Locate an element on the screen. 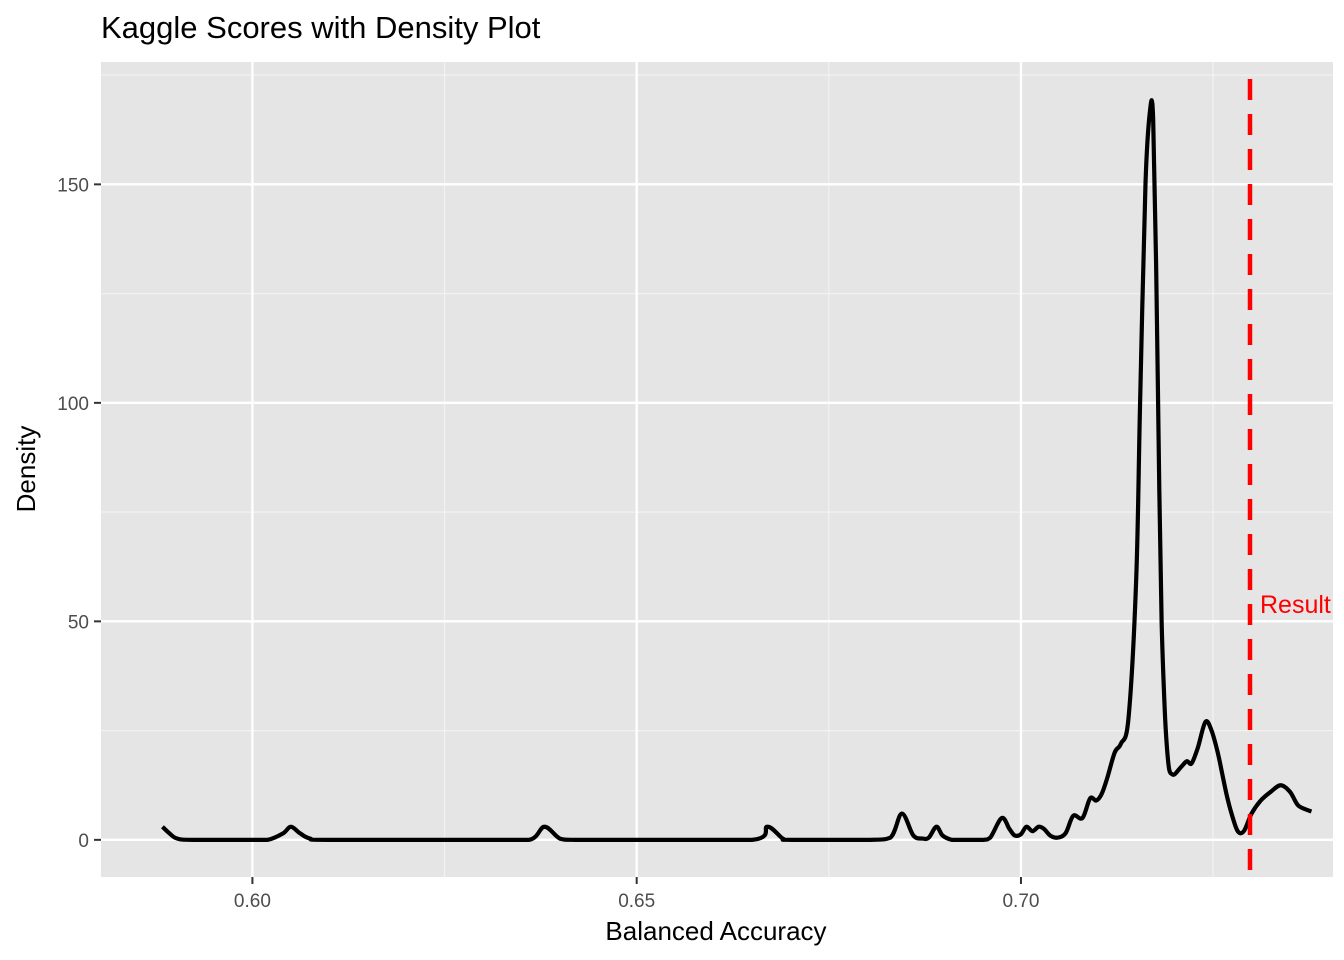  x-tick-label: 0.60 is located at coordinates (252, 901).